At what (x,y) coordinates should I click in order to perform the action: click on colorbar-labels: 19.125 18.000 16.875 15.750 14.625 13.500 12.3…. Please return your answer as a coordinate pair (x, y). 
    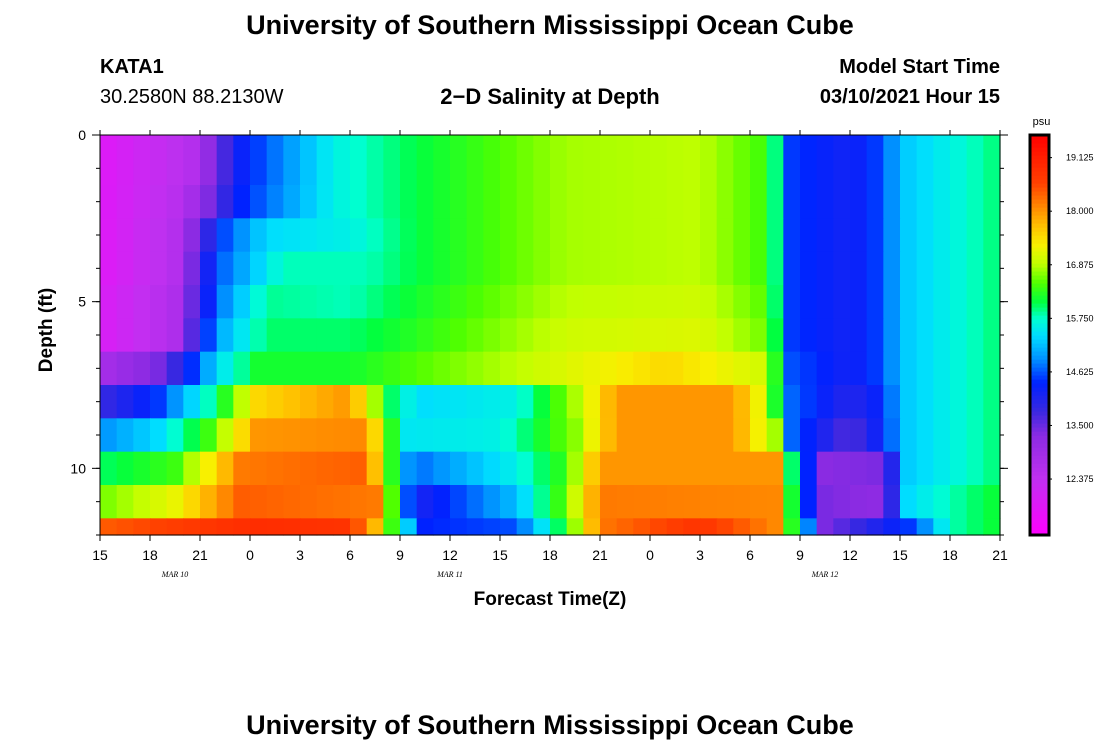
    Looking at the image, I should click on (1071, 318).